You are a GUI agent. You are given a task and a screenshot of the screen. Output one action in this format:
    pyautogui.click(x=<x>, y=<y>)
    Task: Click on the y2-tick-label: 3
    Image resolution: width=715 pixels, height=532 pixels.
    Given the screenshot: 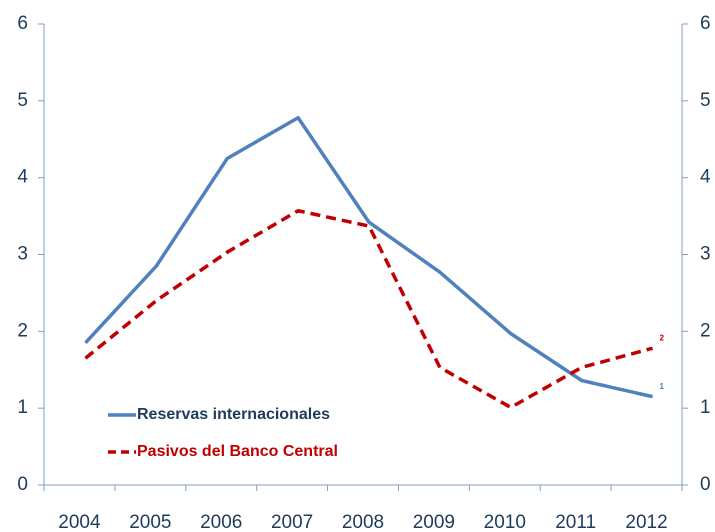 What is the action you would take?
    pyautogui.click(x=705, y=254)
    